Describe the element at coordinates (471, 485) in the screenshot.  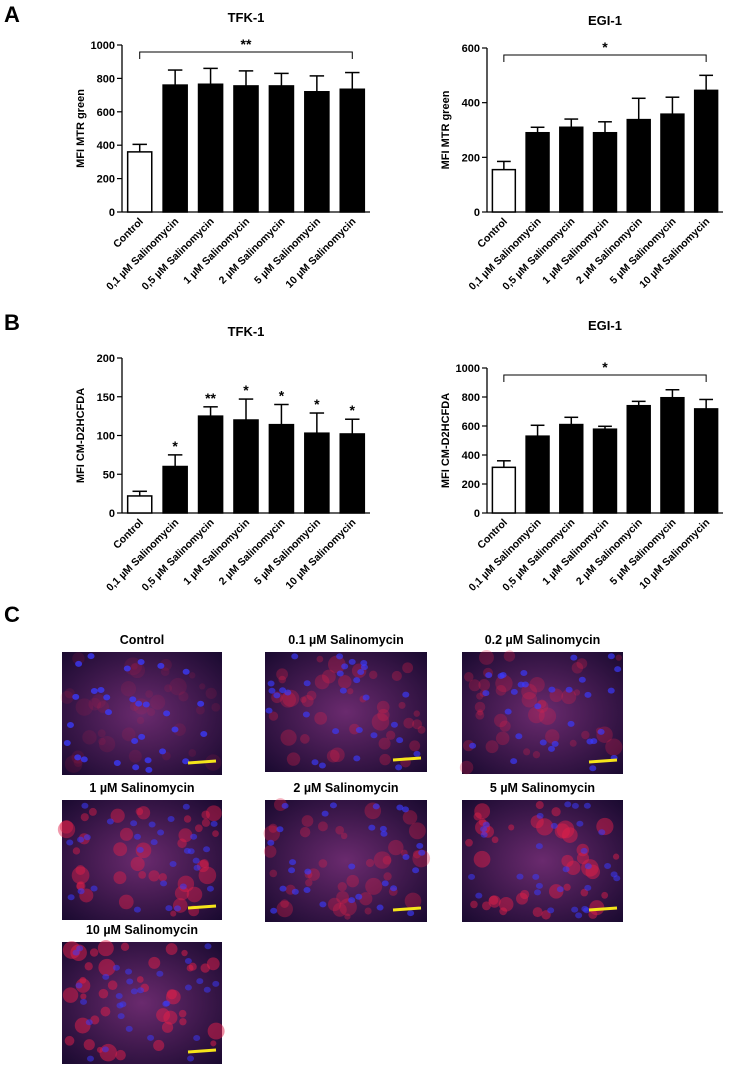
I see `y-tick-label: 200` at that location.